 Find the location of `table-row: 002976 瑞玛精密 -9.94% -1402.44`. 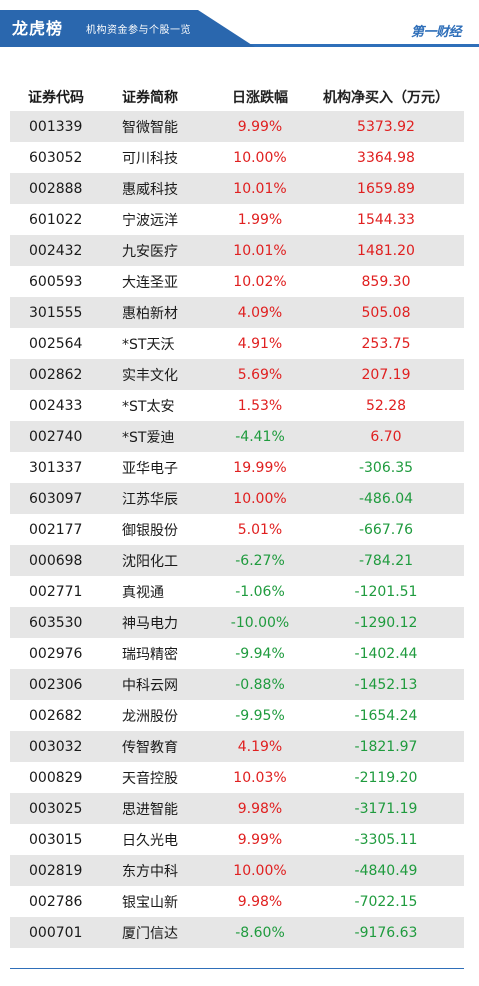

table-row: 002976 瑞玛精密 -9.94% -1402.44 is located at coordinates (237, 653).